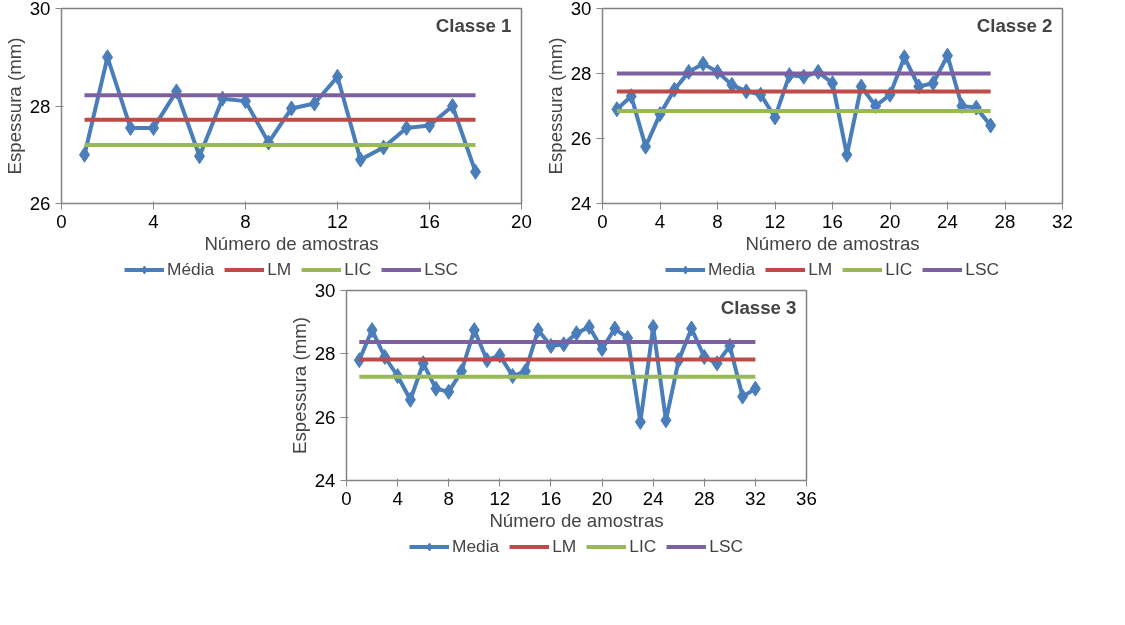  Describe the element at coordinates (191, 269) in the screenshot. I see `legend-label: Média` at that location.